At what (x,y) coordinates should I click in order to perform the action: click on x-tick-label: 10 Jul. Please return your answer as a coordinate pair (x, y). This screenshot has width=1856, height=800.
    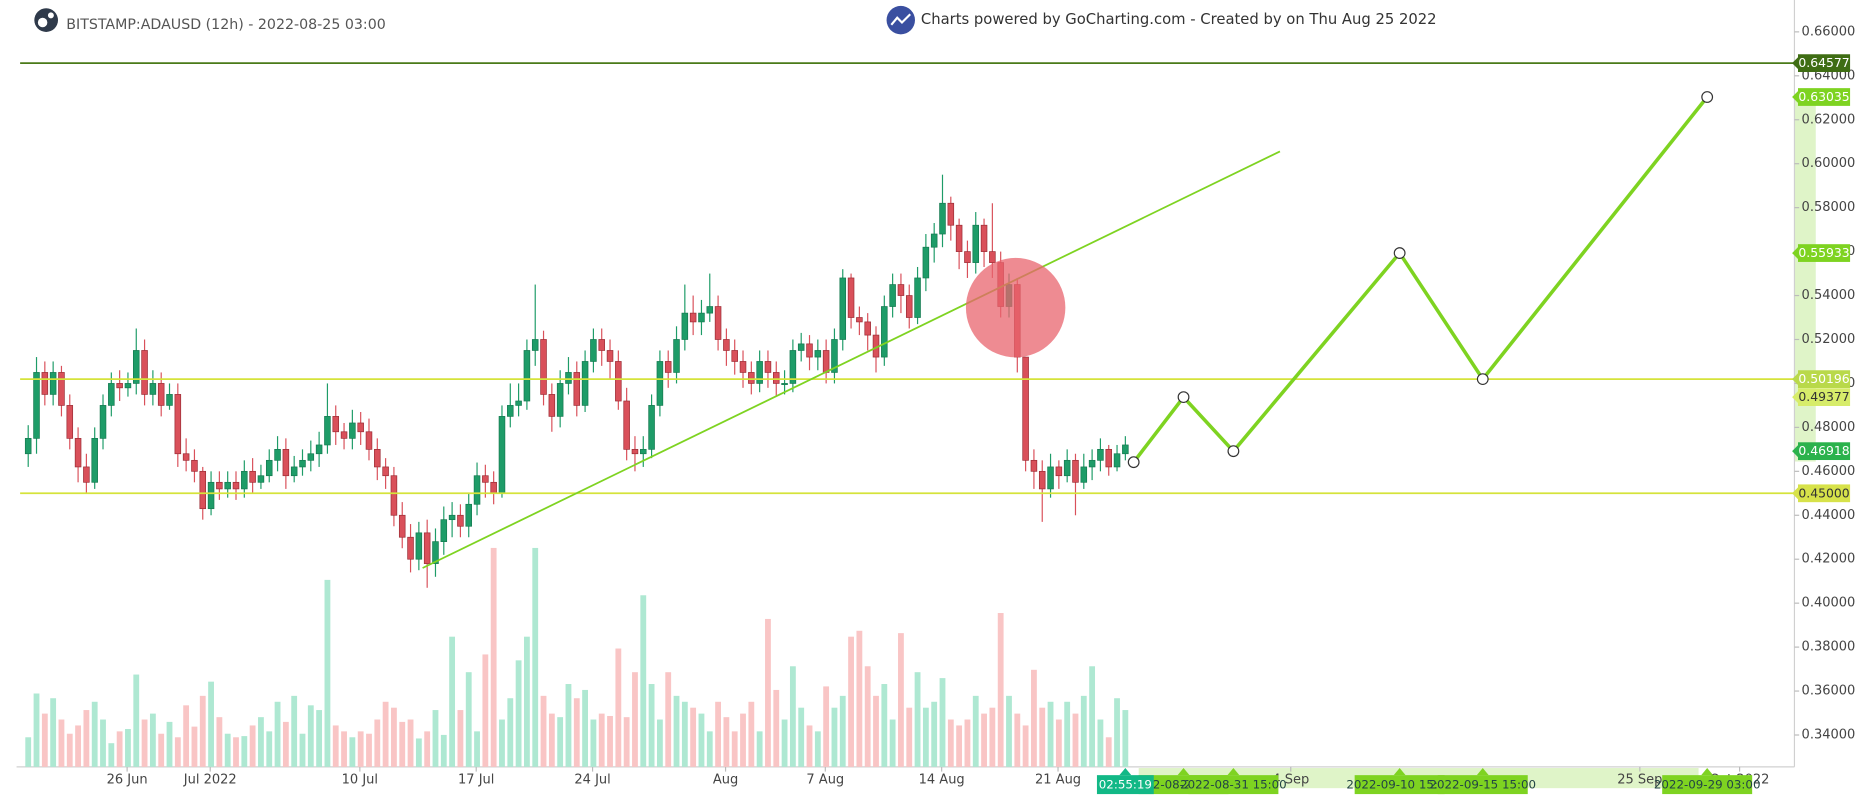
    Looking at the image, I should click on (360, 779).